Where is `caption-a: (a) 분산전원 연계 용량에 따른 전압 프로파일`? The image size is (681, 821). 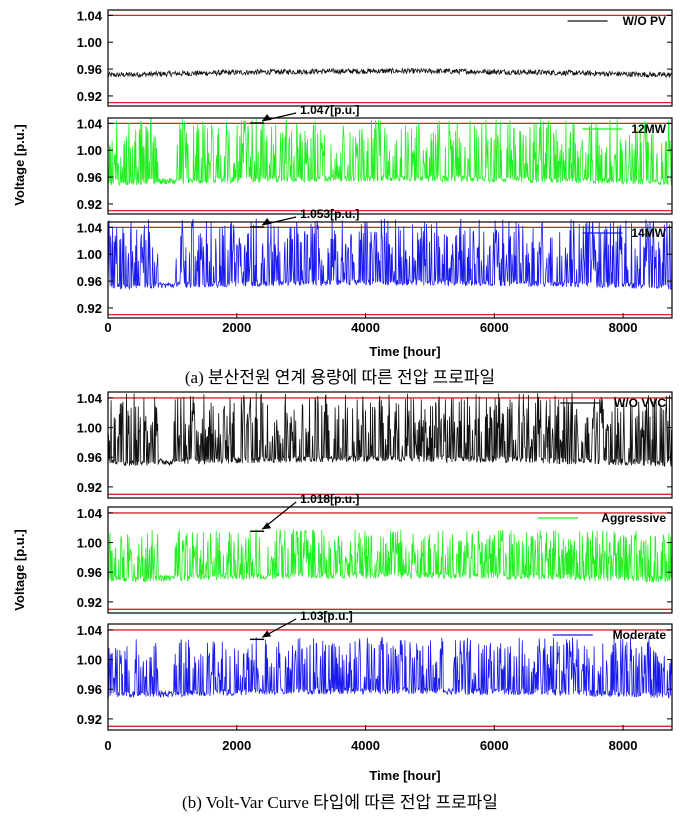 caption-a: (a) 분산전원 연계 용량에 따른 전압 프로파일 is located at coordinates (340, 377).